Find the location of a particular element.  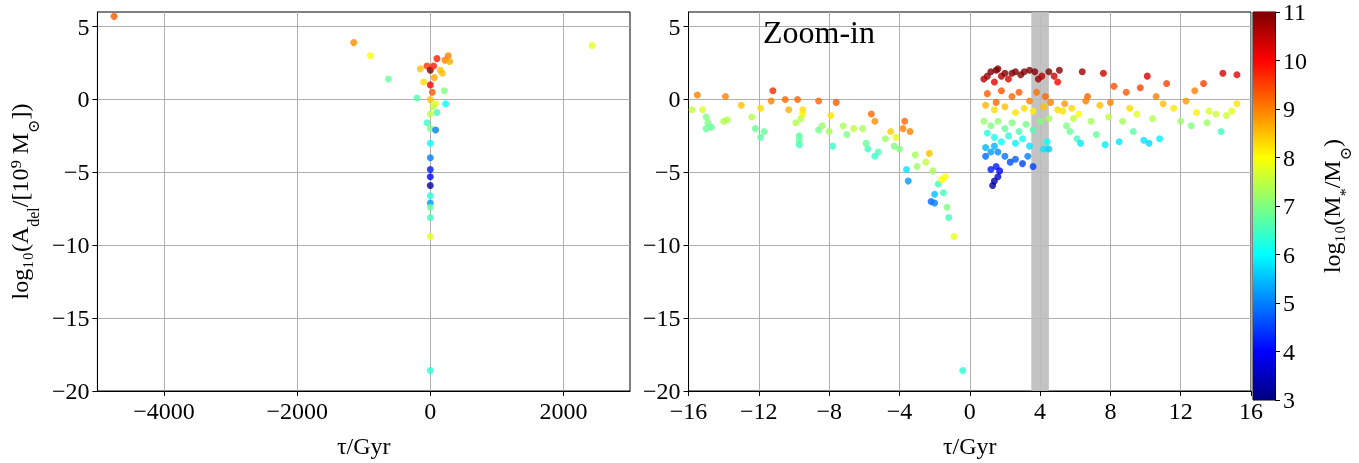

color-bar-label: 8 is located at coordinates (1289, 157).